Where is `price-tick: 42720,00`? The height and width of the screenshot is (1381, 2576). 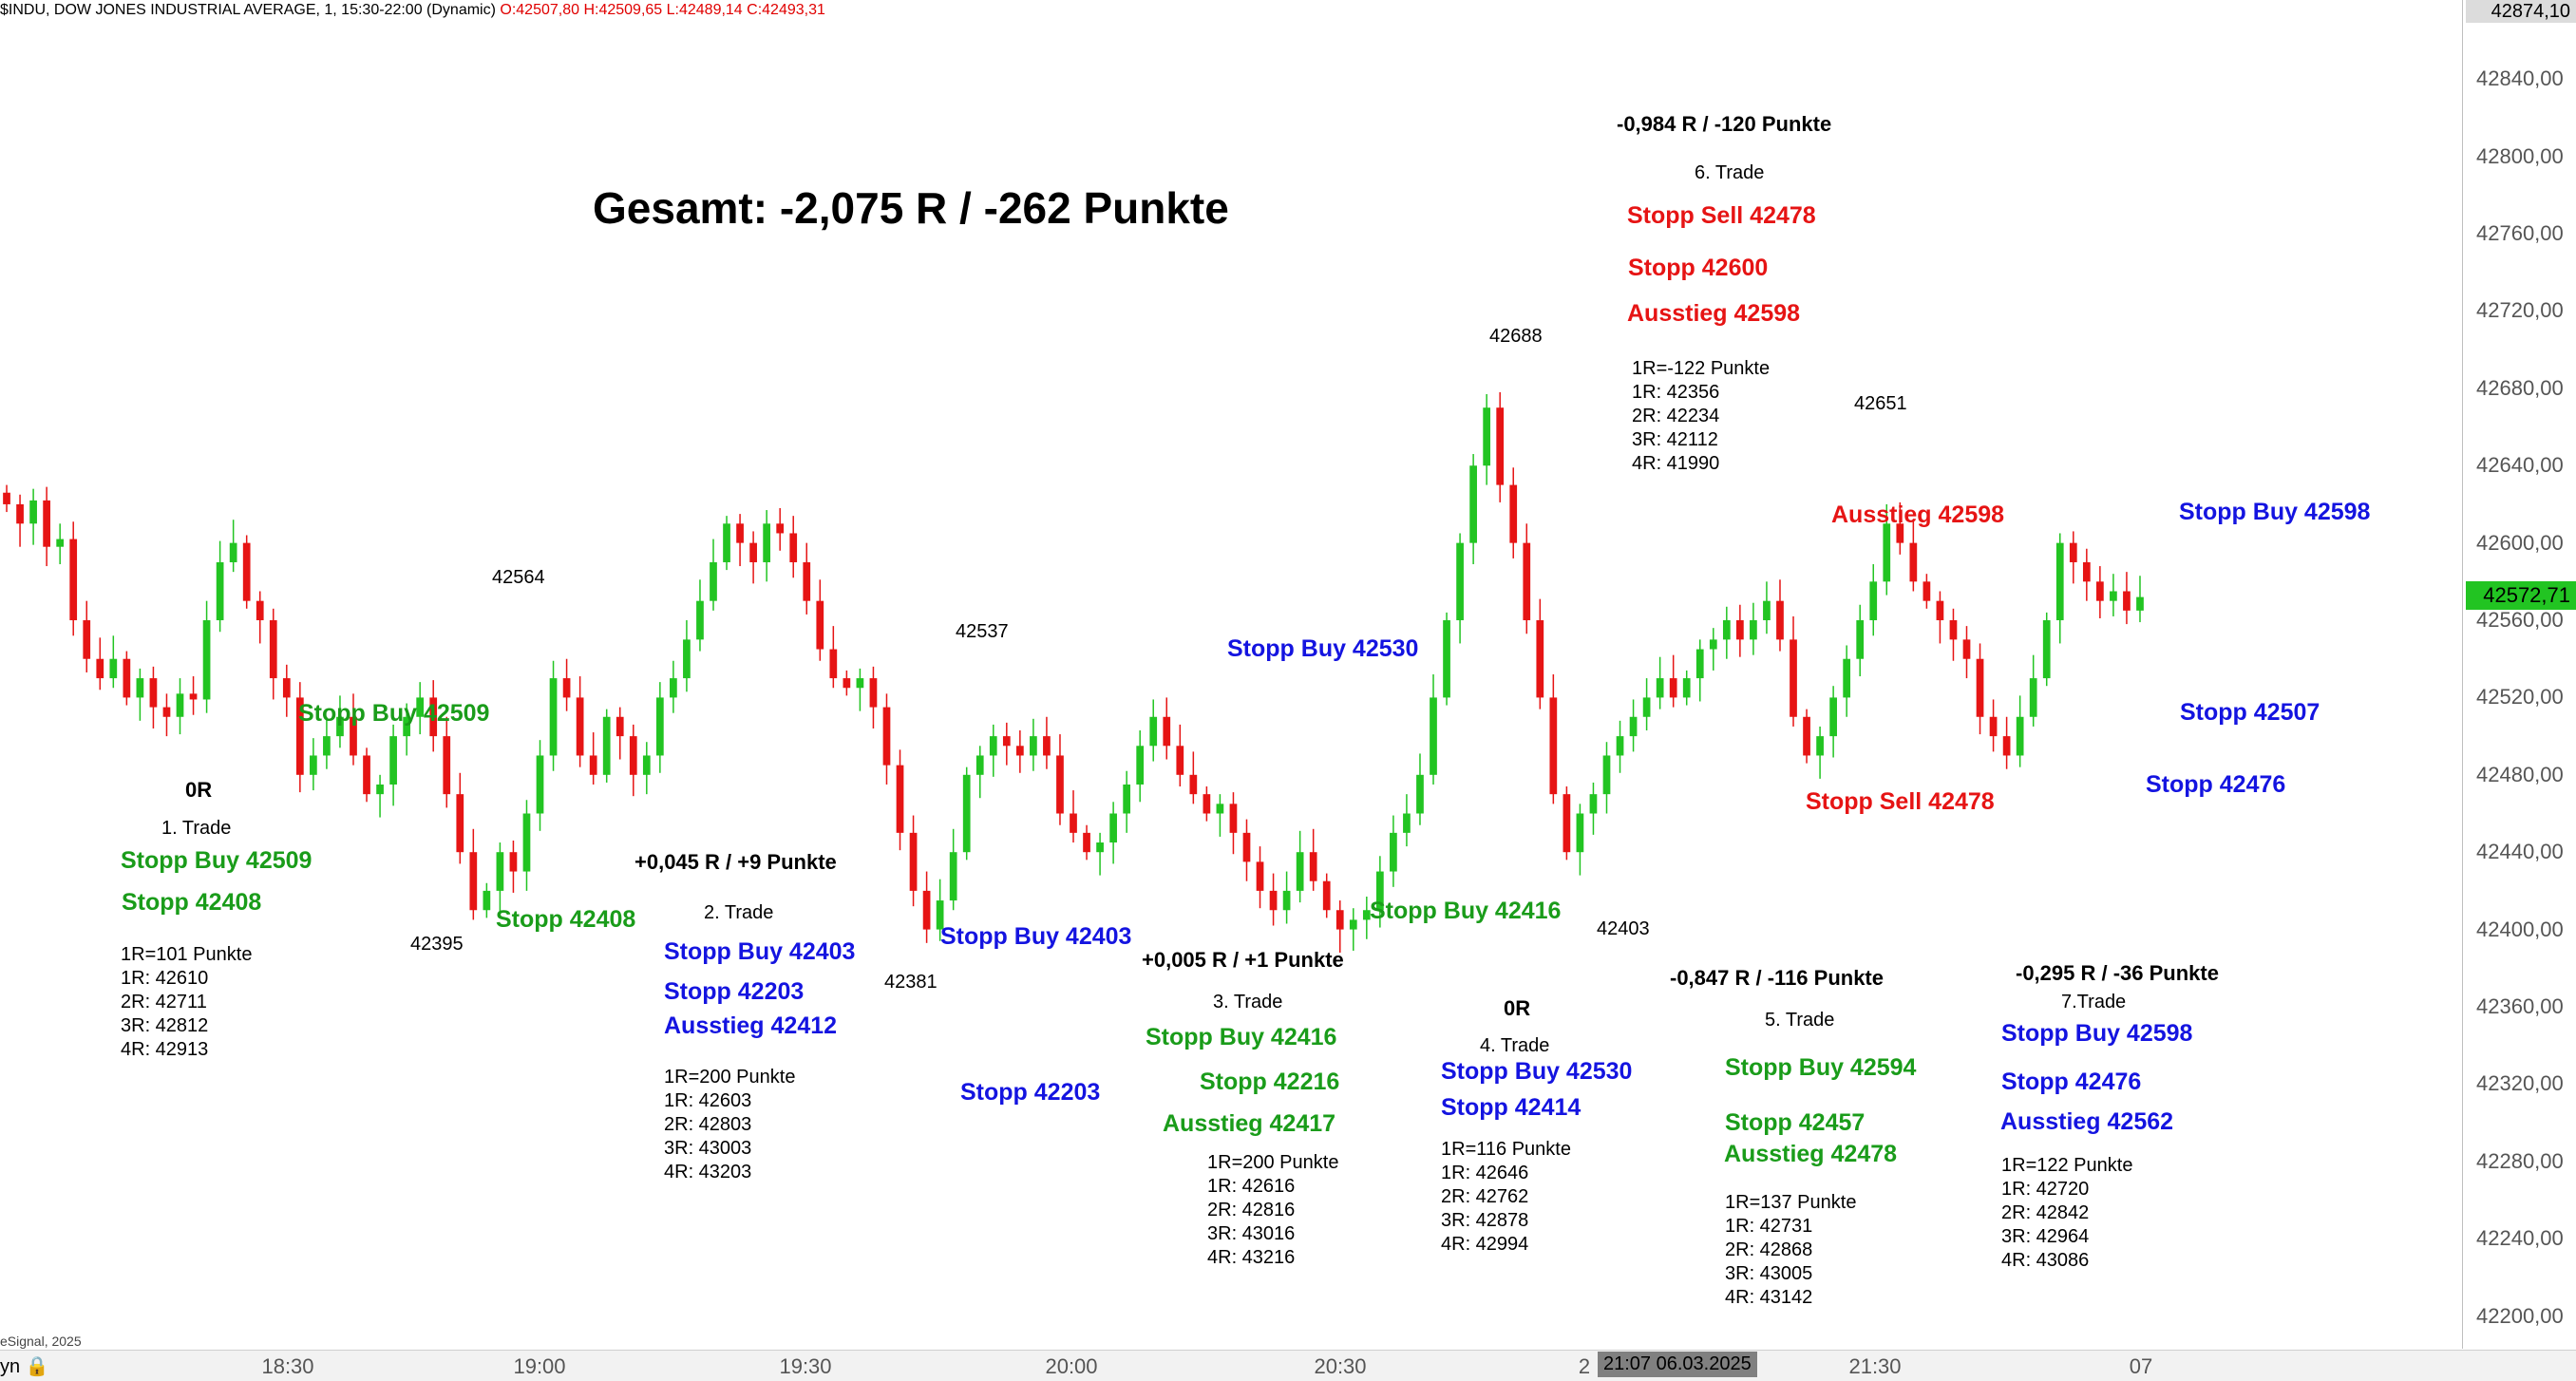
price-tick: 42720,00 is located at coordinates (2520, 310).